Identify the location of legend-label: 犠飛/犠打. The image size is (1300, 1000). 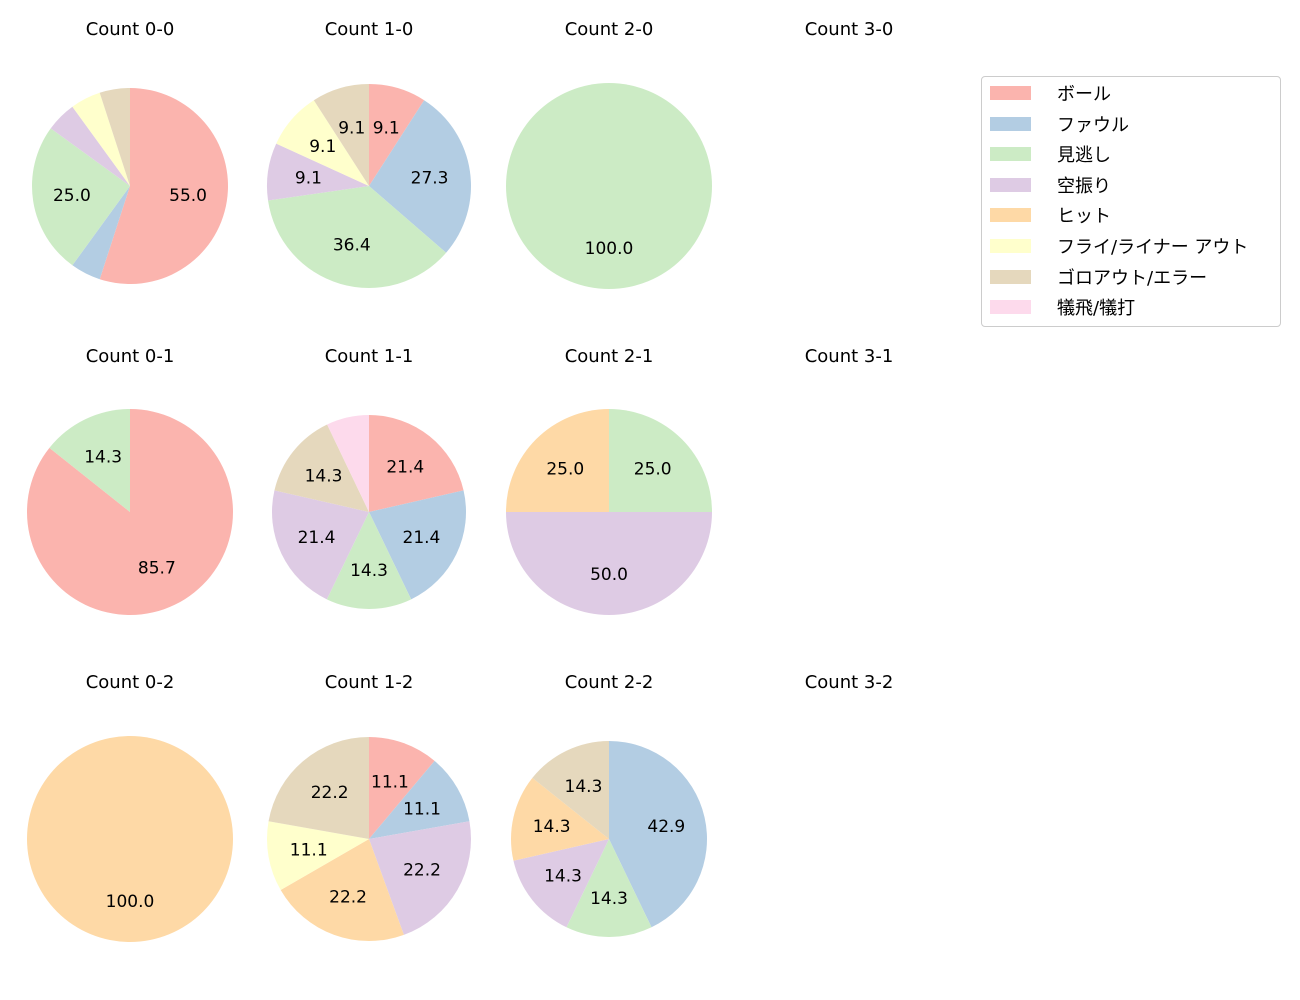
(1096, 309).